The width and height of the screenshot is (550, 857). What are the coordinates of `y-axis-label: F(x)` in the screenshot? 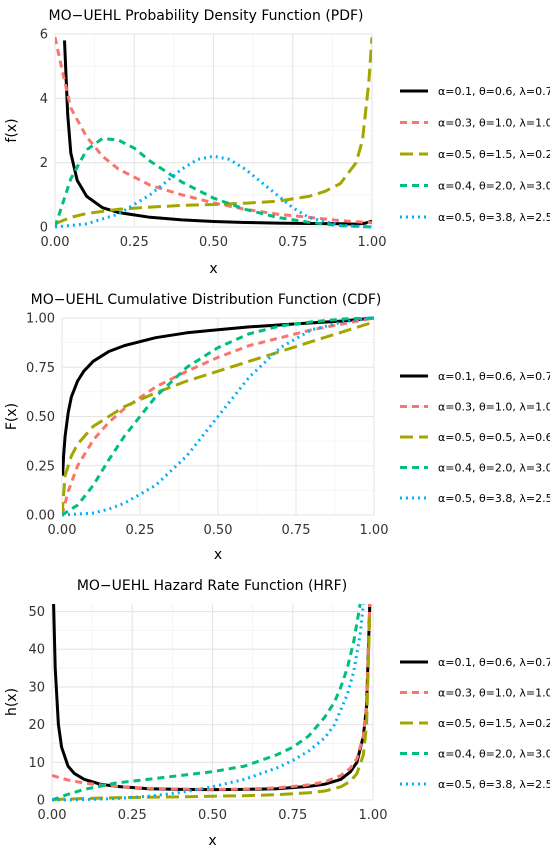 It's located at (12, 416).